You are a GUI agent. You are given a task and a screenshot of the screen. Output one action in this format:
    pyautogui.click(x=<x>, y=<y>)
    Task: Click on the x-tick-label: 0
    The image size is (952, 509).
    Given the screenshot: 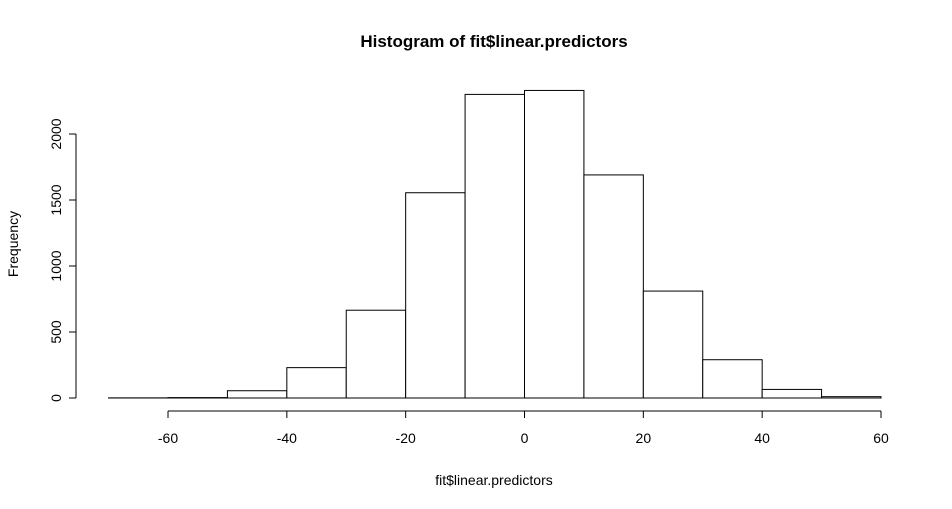 What is the action you would take?
    pyautogui.click(x=525, y=438)
    